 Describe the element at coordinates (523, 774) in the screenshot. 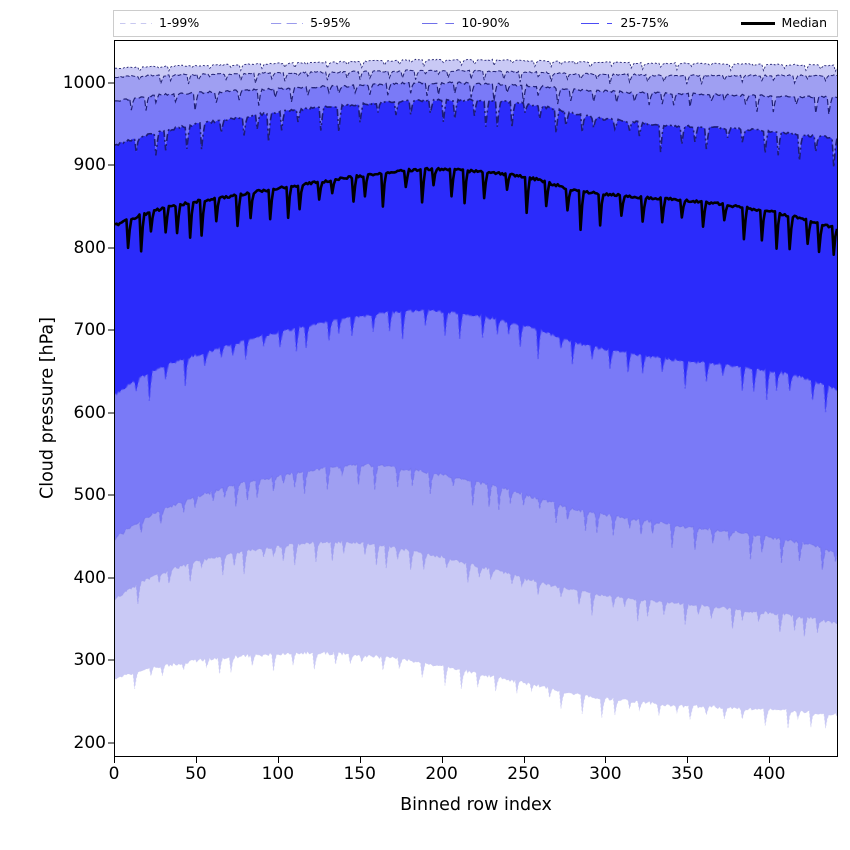

I see `x-tick-label: 250` at that location.